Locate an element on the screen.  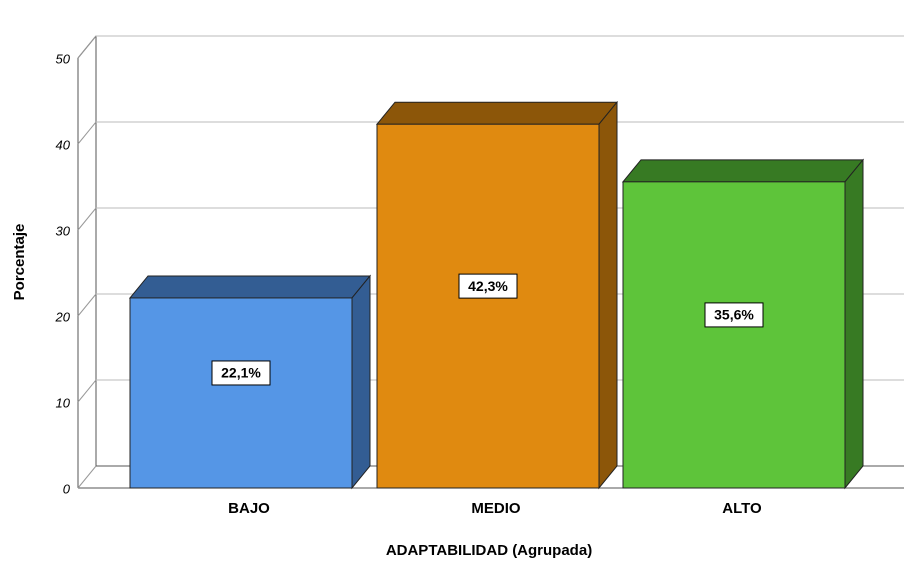
y-tick-label: 50 is located at coordinates (63, 58).